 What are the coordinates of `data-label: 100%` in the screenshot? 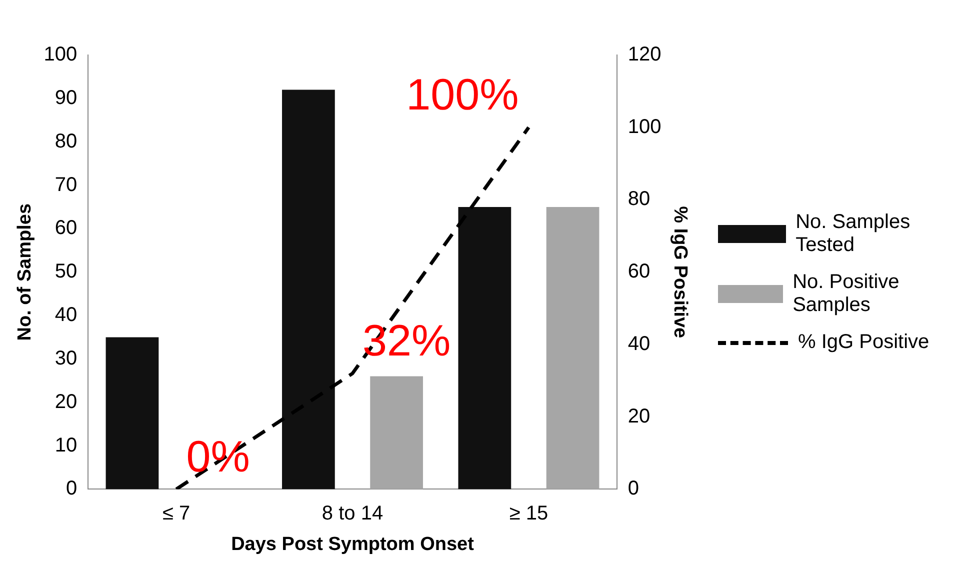 It's located at (462, 95).